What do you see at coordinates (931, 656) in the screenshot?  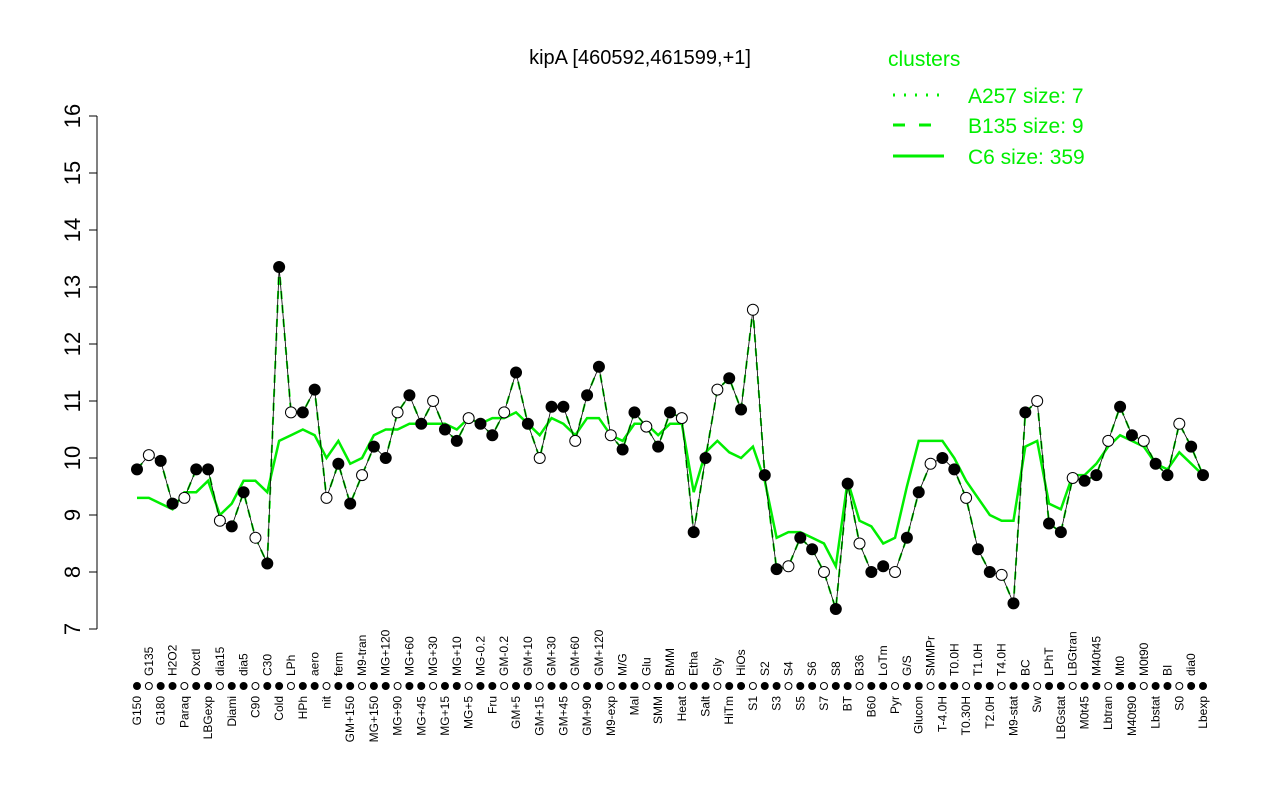 I see `x-tick-label: SMMPr` at bounding box center [931, 656].